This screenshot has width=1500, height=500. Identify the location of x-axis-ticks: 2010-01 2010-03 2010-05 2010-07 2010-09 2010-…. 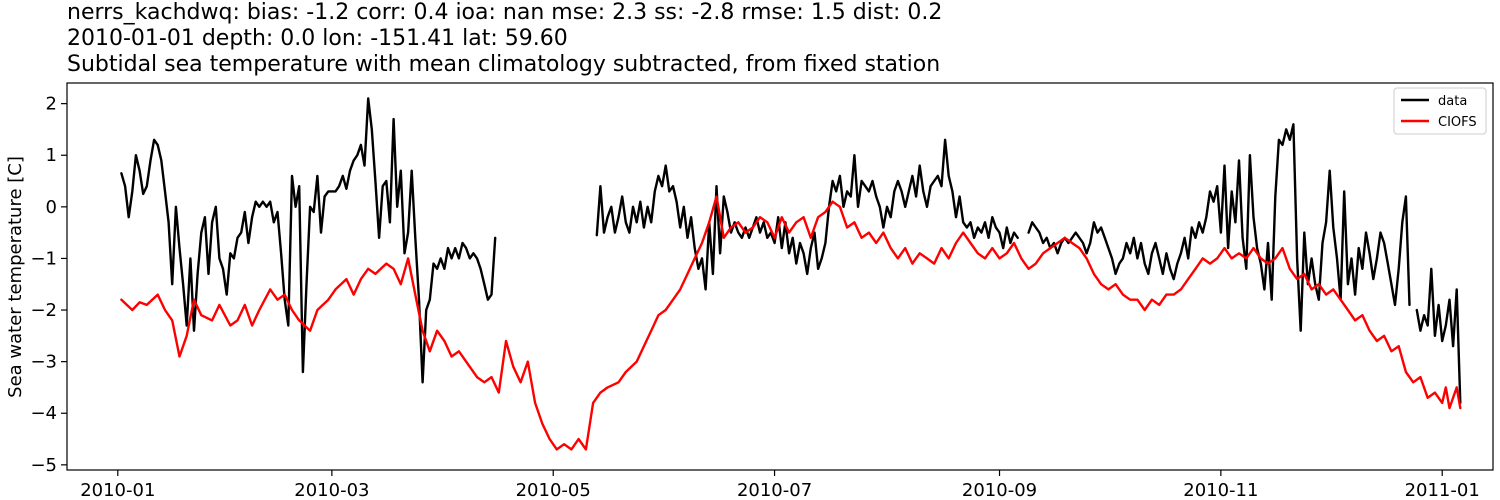
(780, 485).